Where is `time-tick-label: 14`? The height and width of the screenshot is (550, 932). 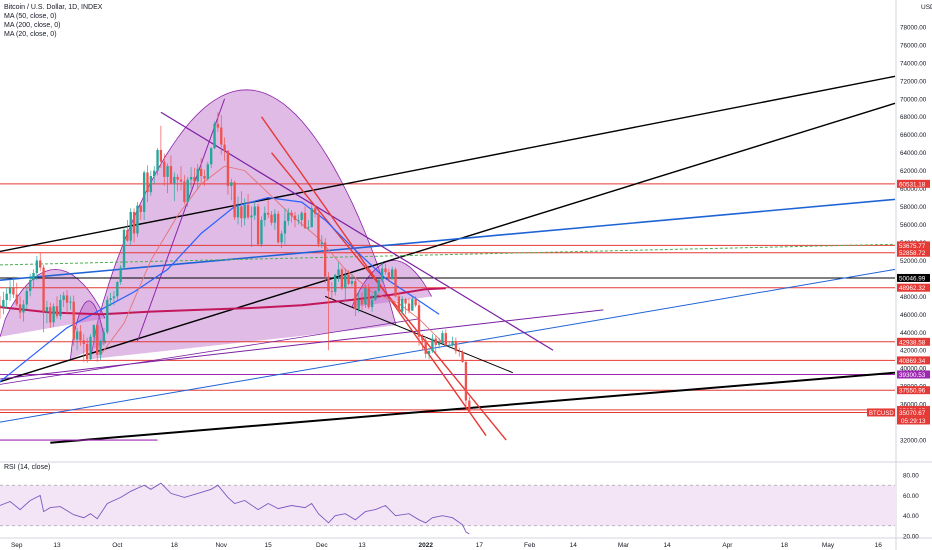
time-tick-label: 14 is located at coordinates (574, 545).